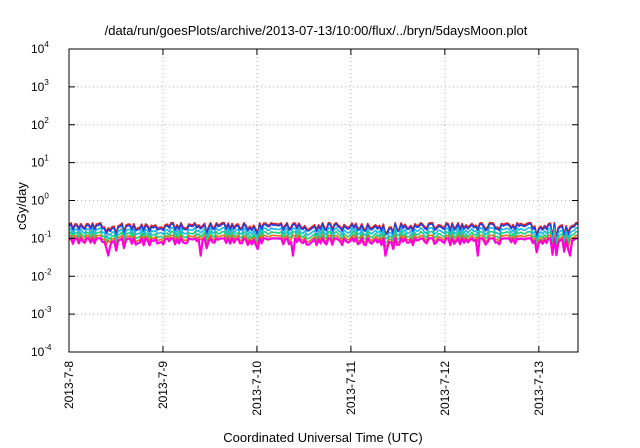 The width and height of the screenshot is (640, 448). I want to click on x-tick-label: 2013-7-10, so click(257, 388).